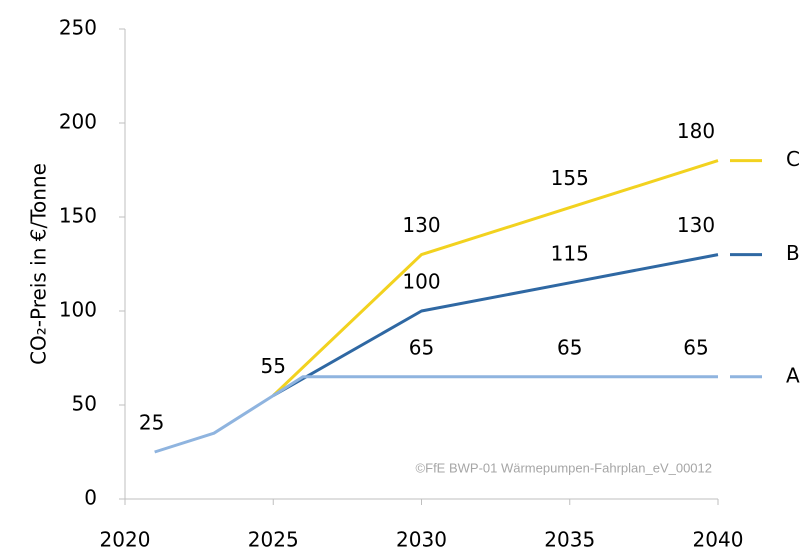 The image size is (805, 553). Describe the element at coordinates (570, 178) in the screenshot. I see `data-label: 155` at that location.